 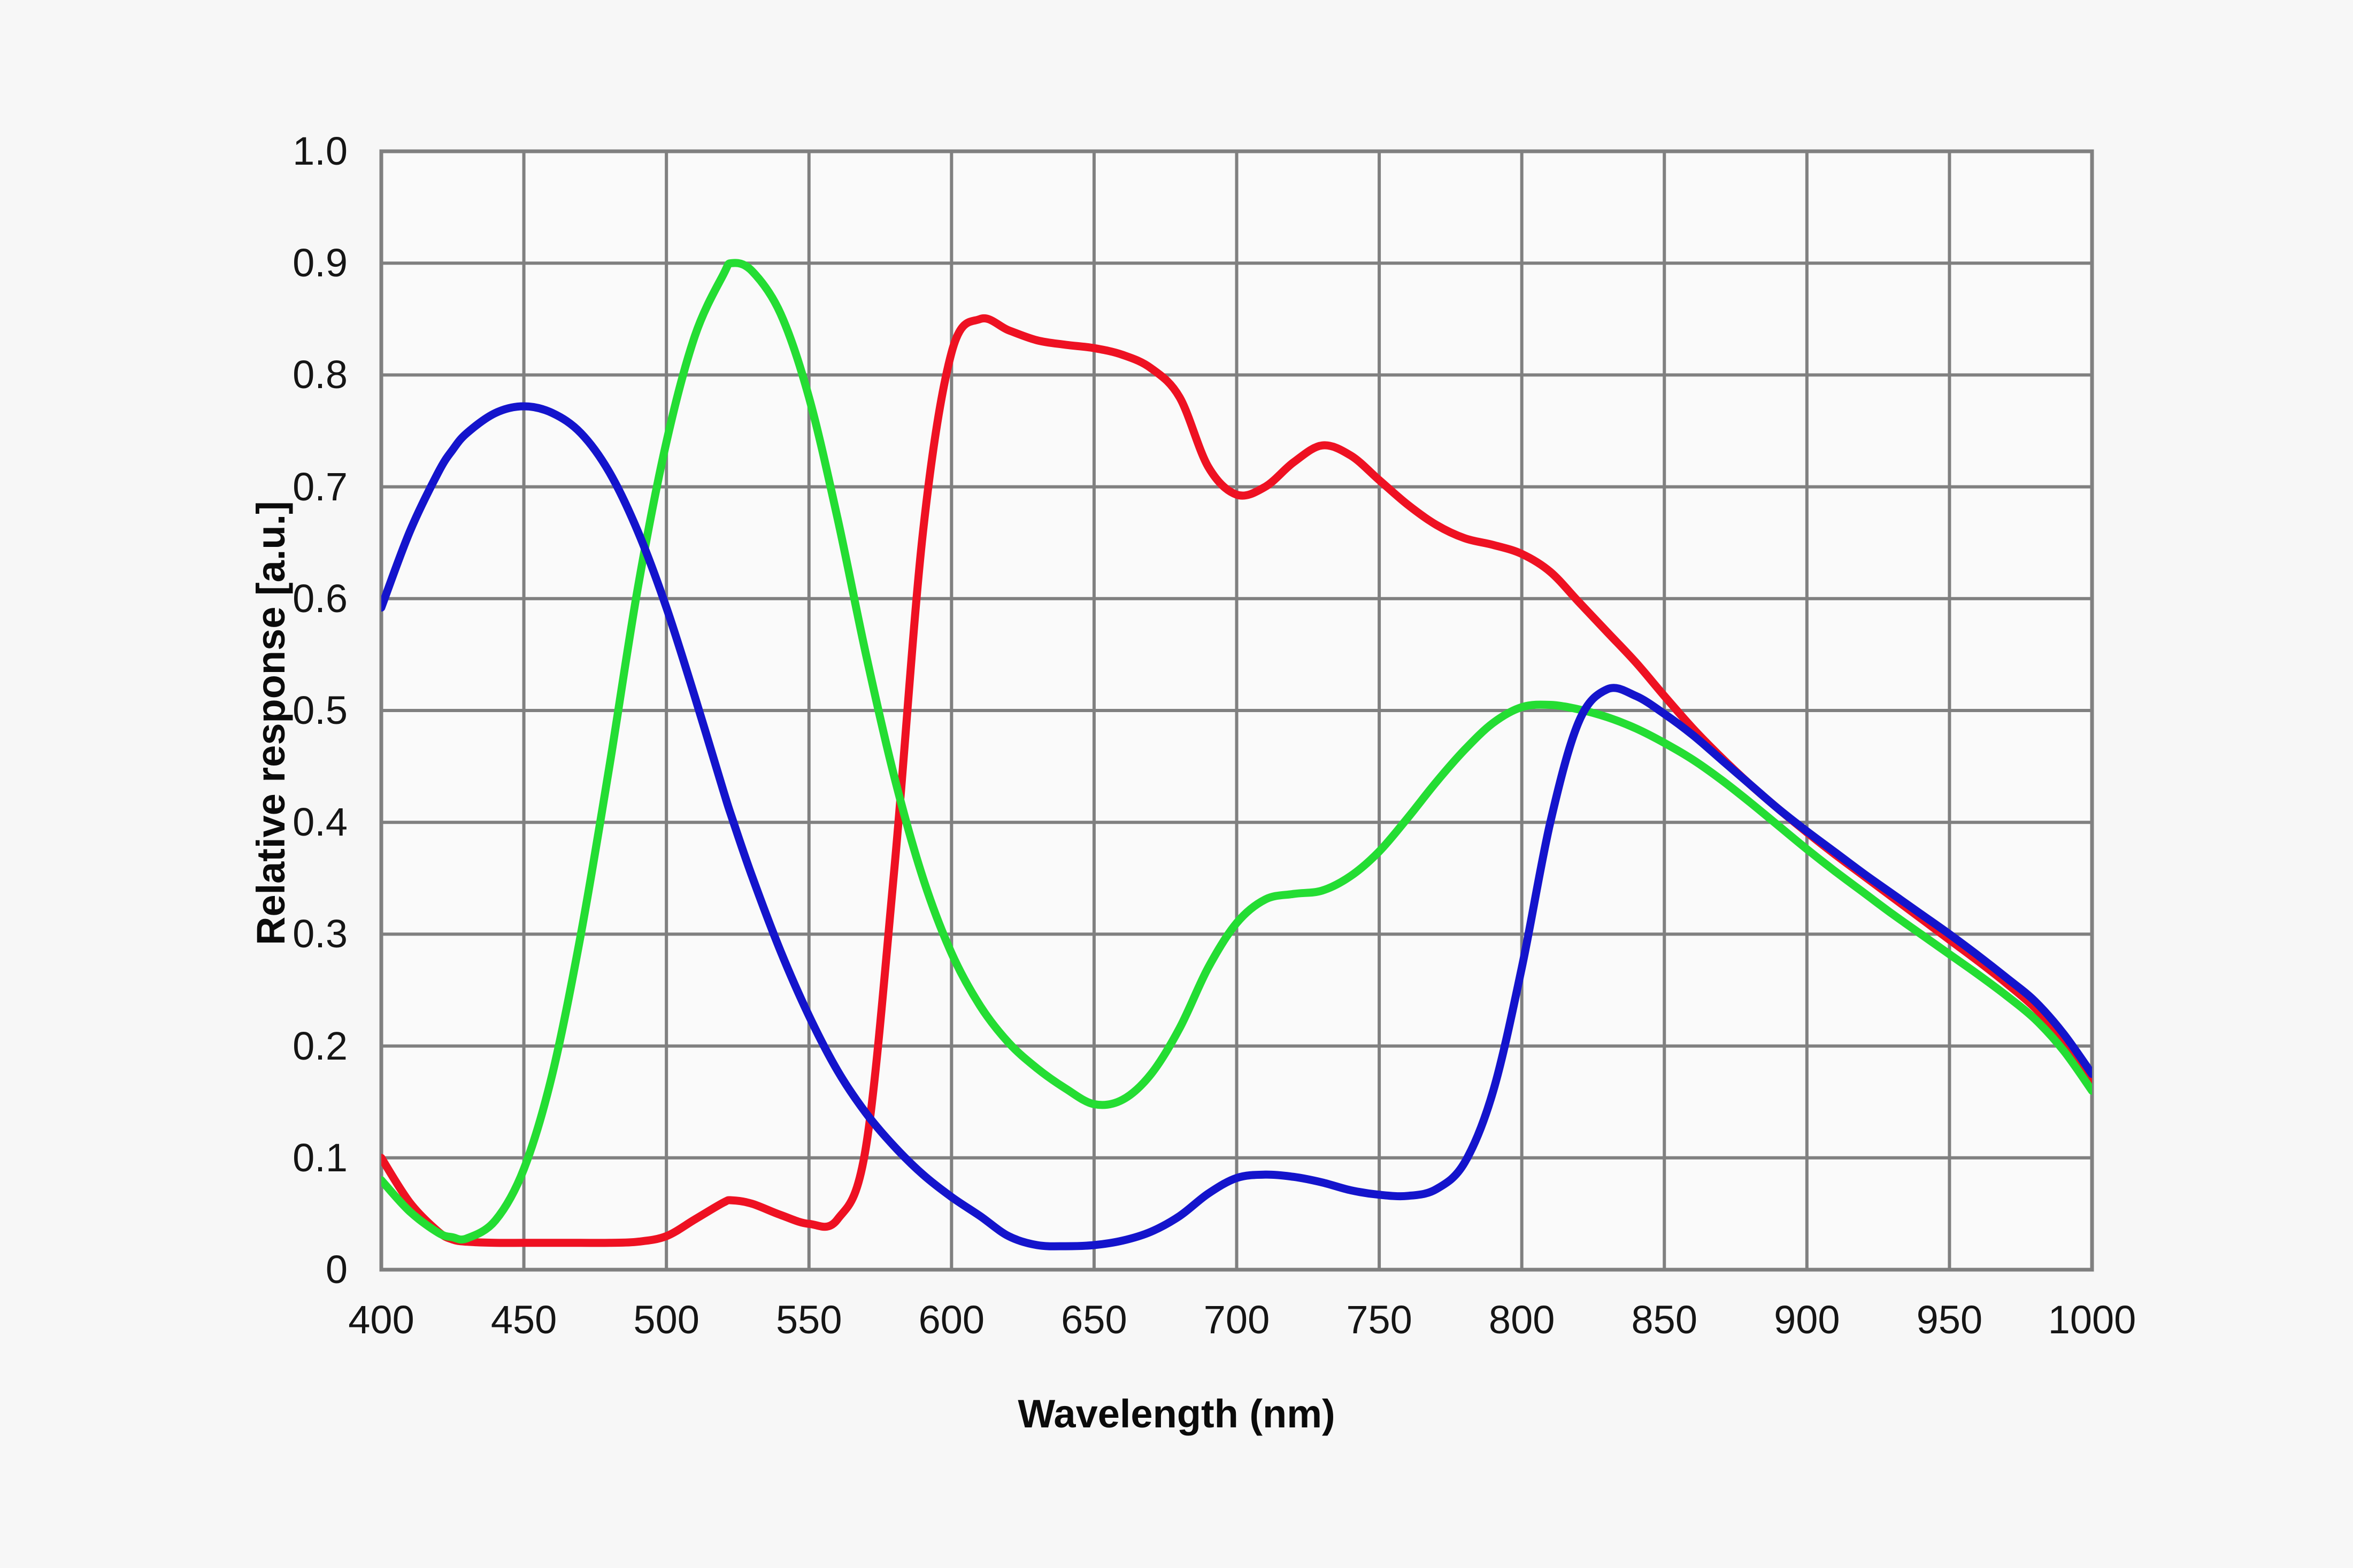 What do you see at coordinates (1949, 1319) in the screenshot?
I see `x-tick-label: 950` at bounding box center [1949, 1319].